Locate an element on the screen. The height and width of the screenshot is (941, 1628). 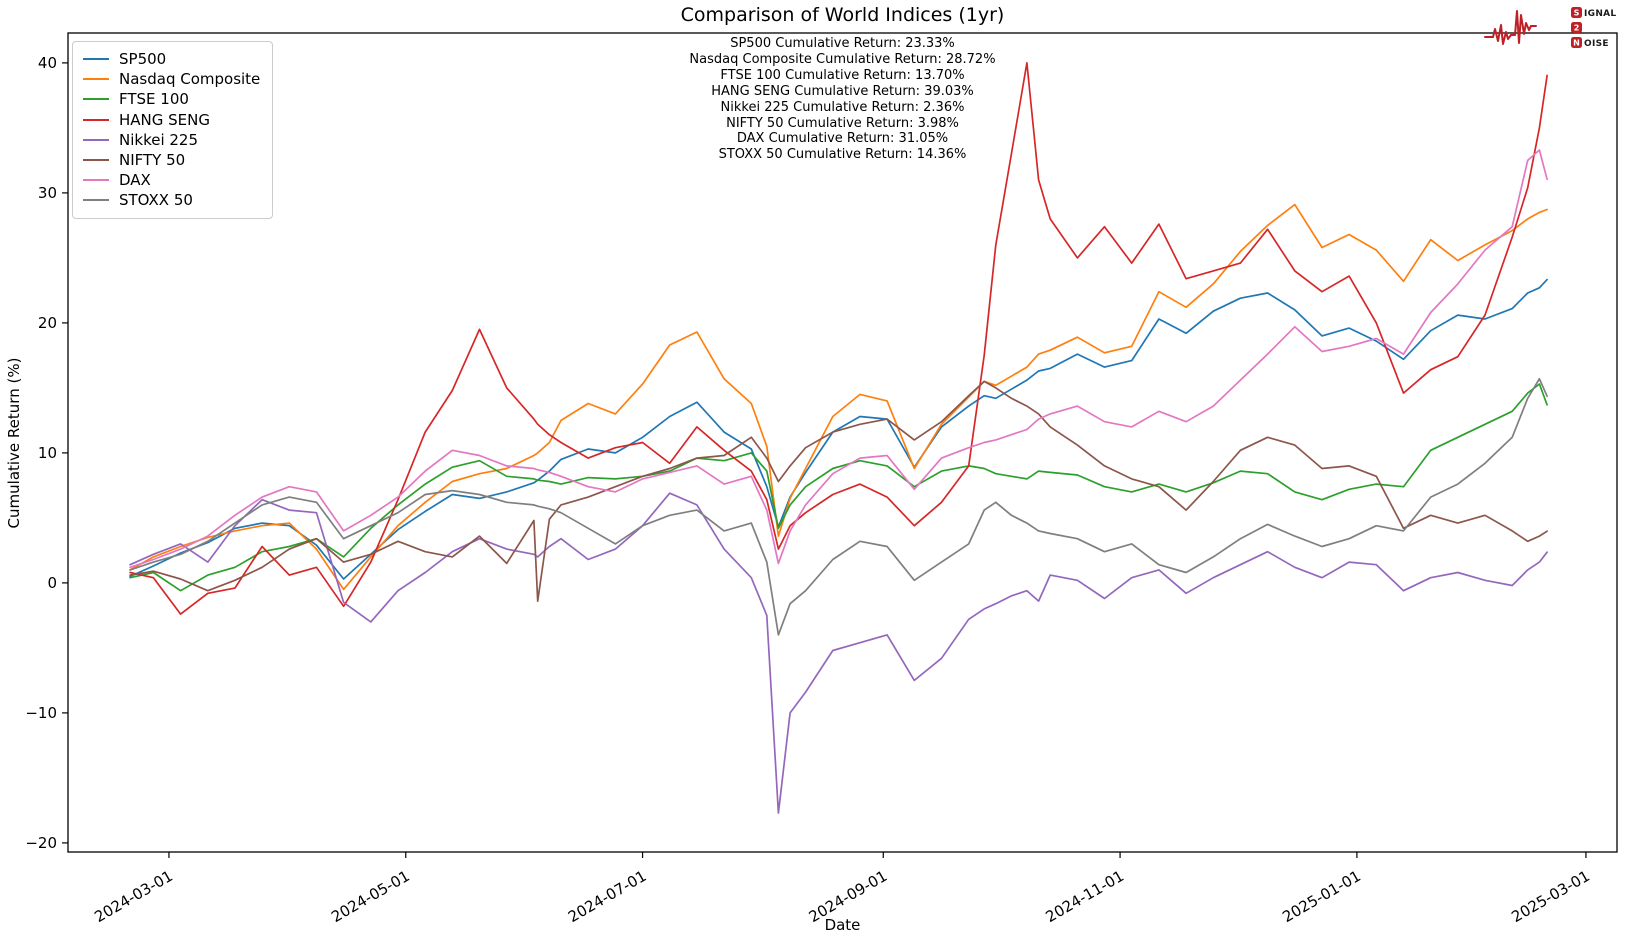
signal-to-noise-logo: S IGNAL 2 N OISE is located at coordinates (1550, 28).